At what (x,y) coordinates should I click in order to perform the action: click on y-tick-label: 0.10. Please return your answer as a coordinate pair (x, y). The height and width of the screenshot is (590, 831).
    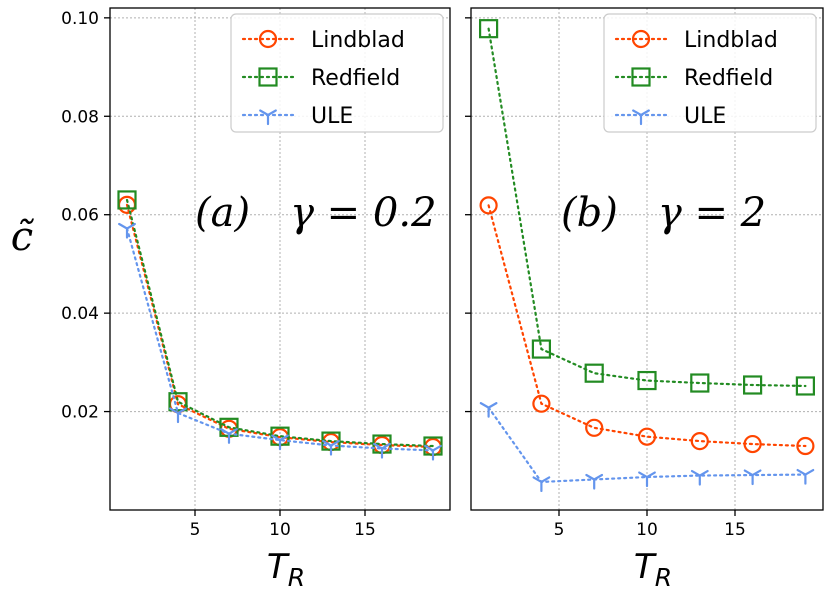
    Looking at the image, I should click on (80, 19).